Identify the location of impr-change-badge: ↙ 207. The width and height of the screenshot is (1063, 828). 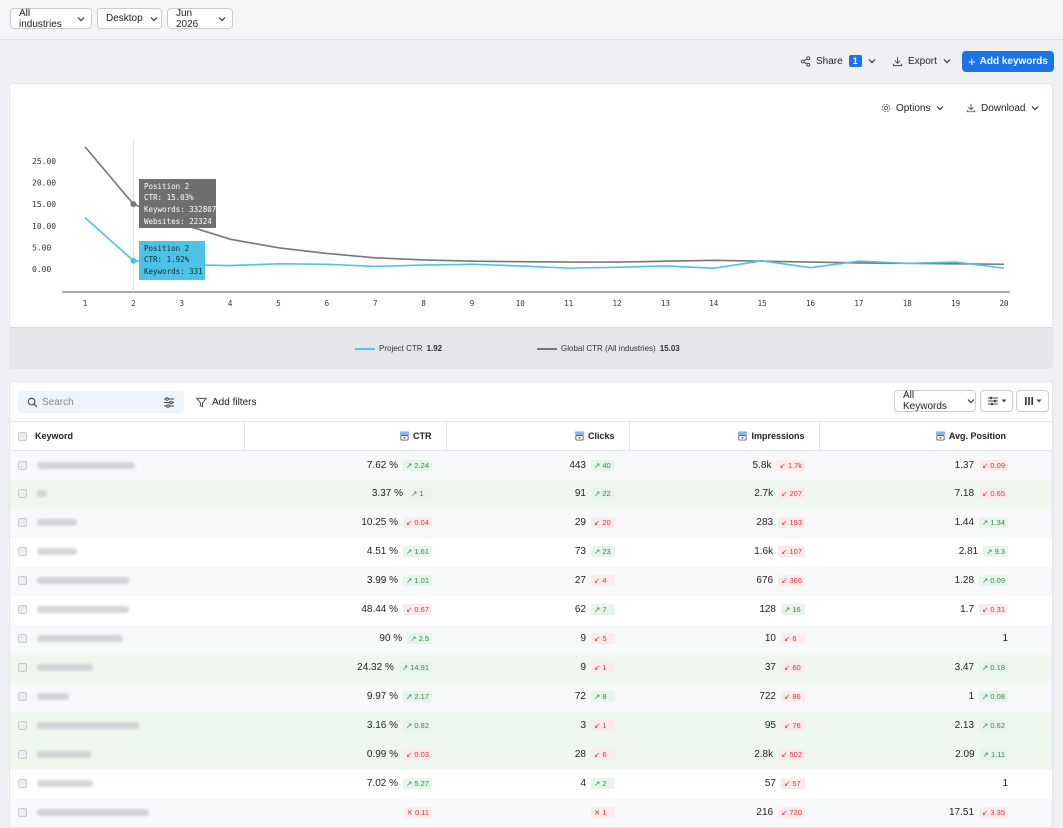
(791, 494).